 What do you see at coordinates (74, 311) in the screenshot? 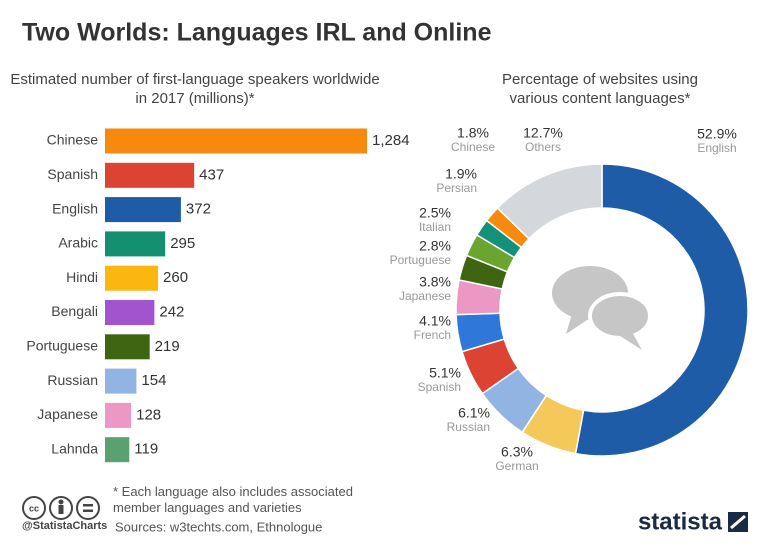
I see `category-label: Bengali` at bounding box center [74, 311].